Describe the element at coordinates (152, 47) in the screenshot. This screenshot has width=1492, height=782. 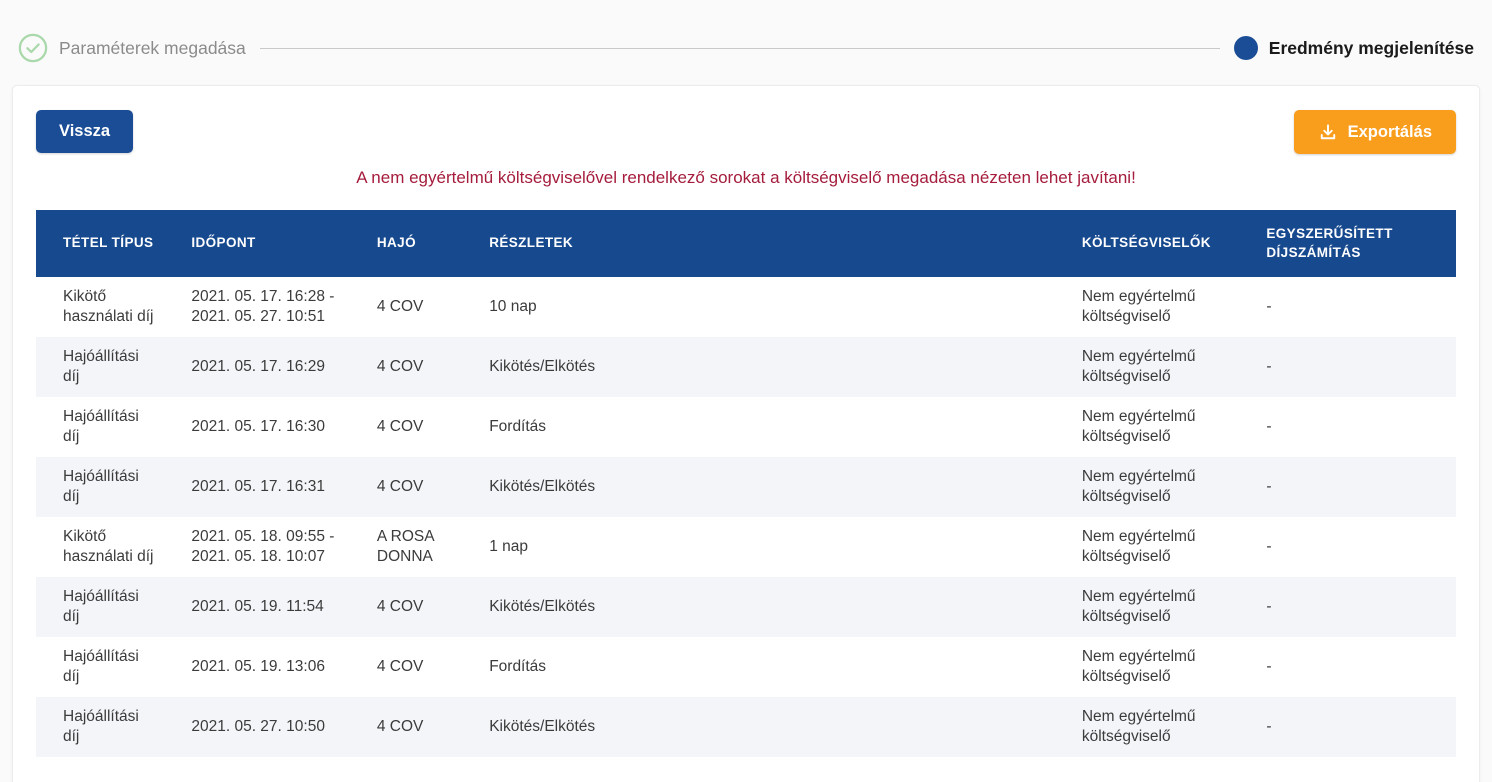
I see `step-label: Paraméterek megadása` at that location.